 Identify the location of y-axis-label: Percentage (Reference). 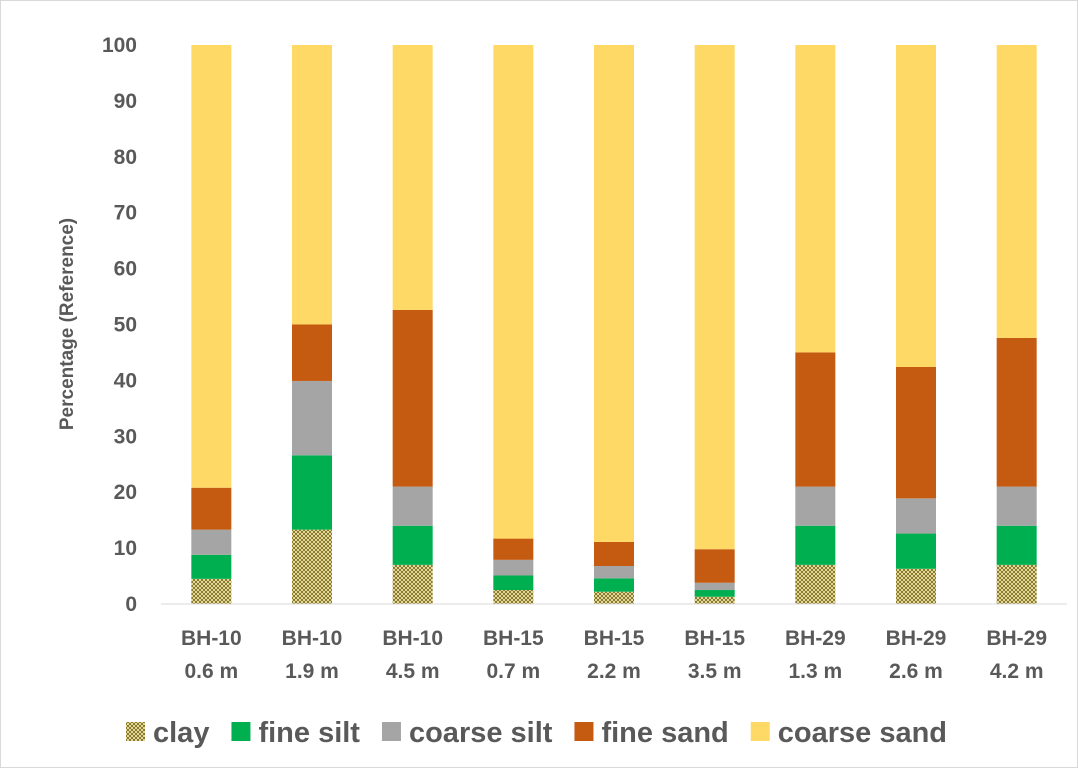
(67, 324).